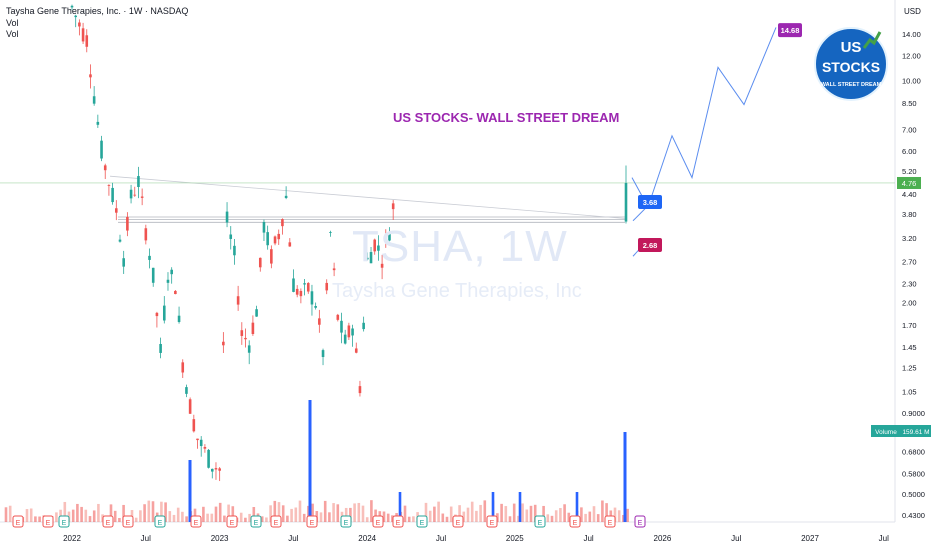 This screenshot has height=550, width=932. Describe the element at coordinates (909, 261) in the screenshot. I see `price-tick-label: 2.70` at that location.